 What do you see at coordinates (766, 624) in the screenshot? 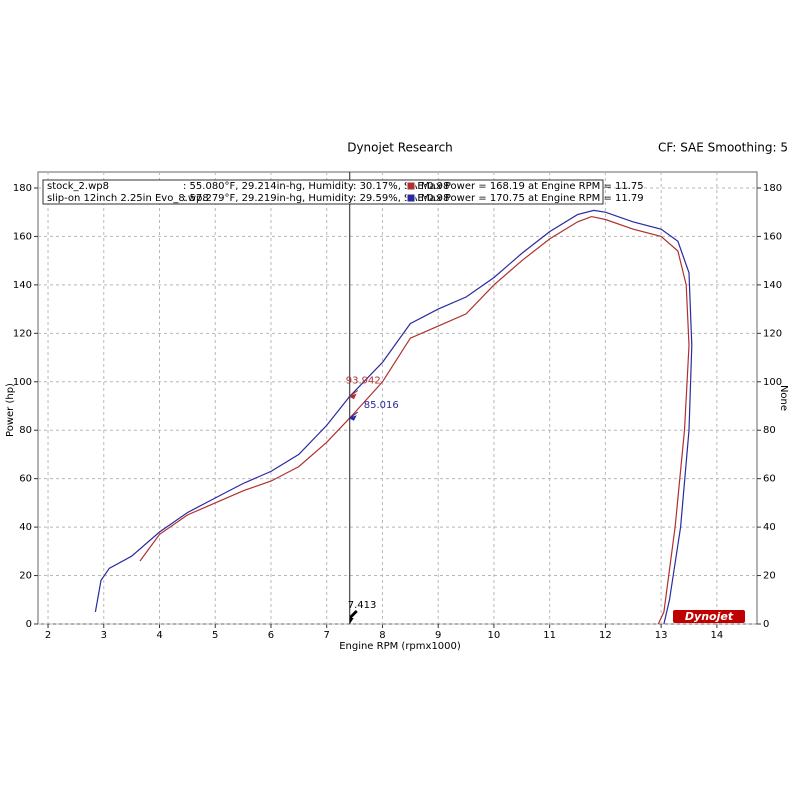
I see `y2-tick-label: 0` at bounding box center [766, 624].